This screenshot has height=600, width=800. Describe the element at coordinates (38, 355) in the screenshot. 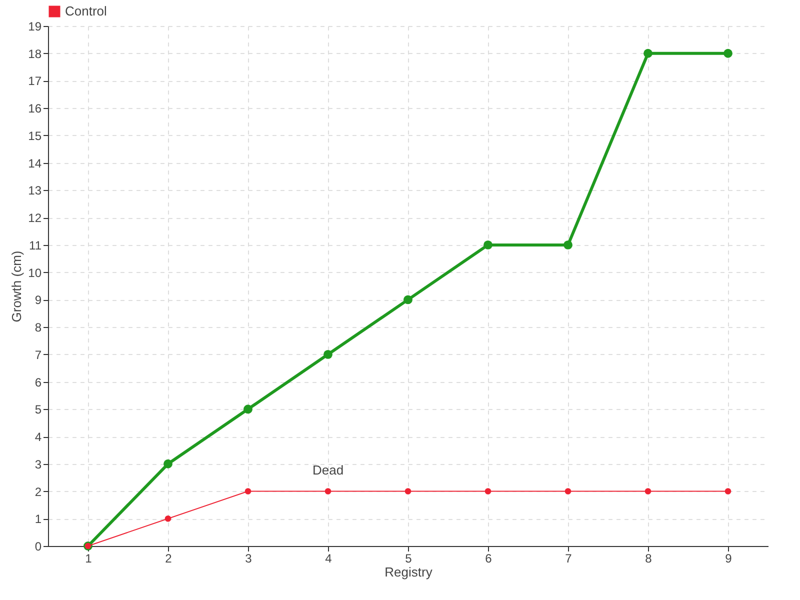

I see `y-tick-label: 7` at that location.